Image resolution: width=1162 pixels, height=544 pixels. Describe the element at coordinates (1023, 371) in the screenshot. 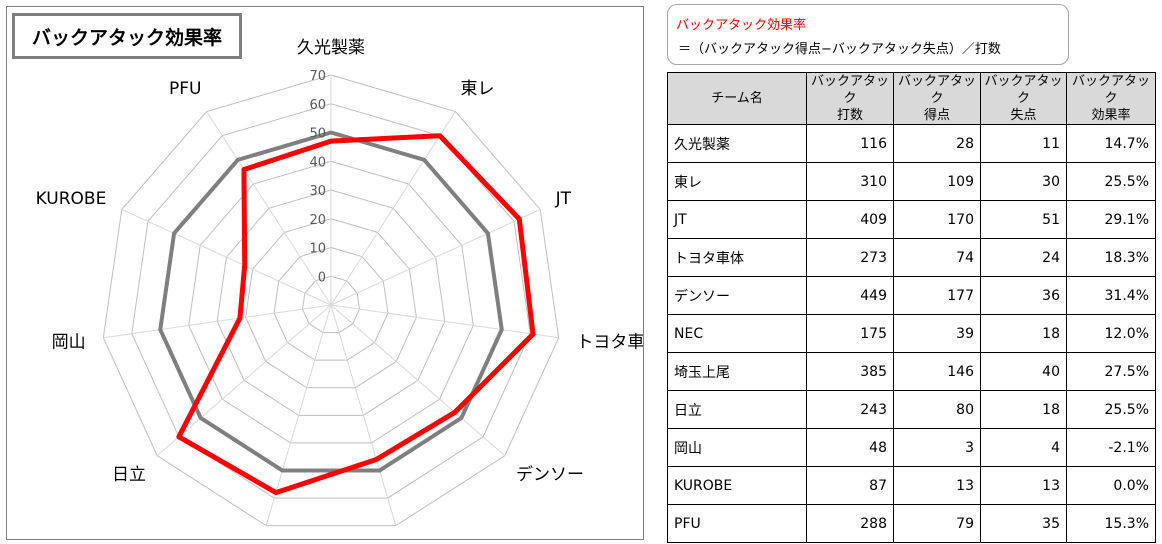

I see `cell-errors: 40` at that location.